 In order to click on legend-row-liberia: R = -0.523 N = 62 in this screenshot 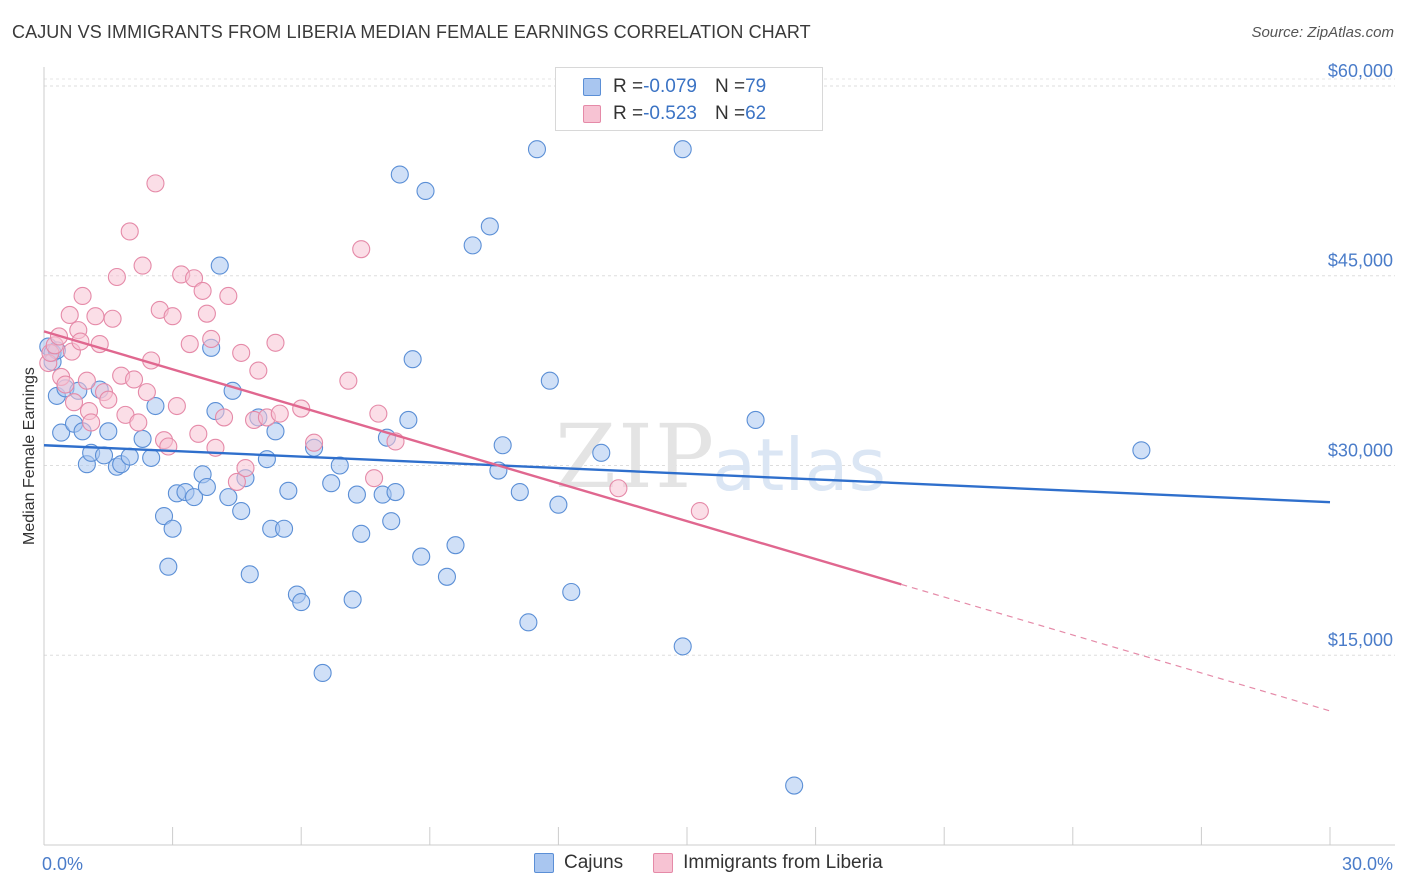, I will do `click(674, 114)`.